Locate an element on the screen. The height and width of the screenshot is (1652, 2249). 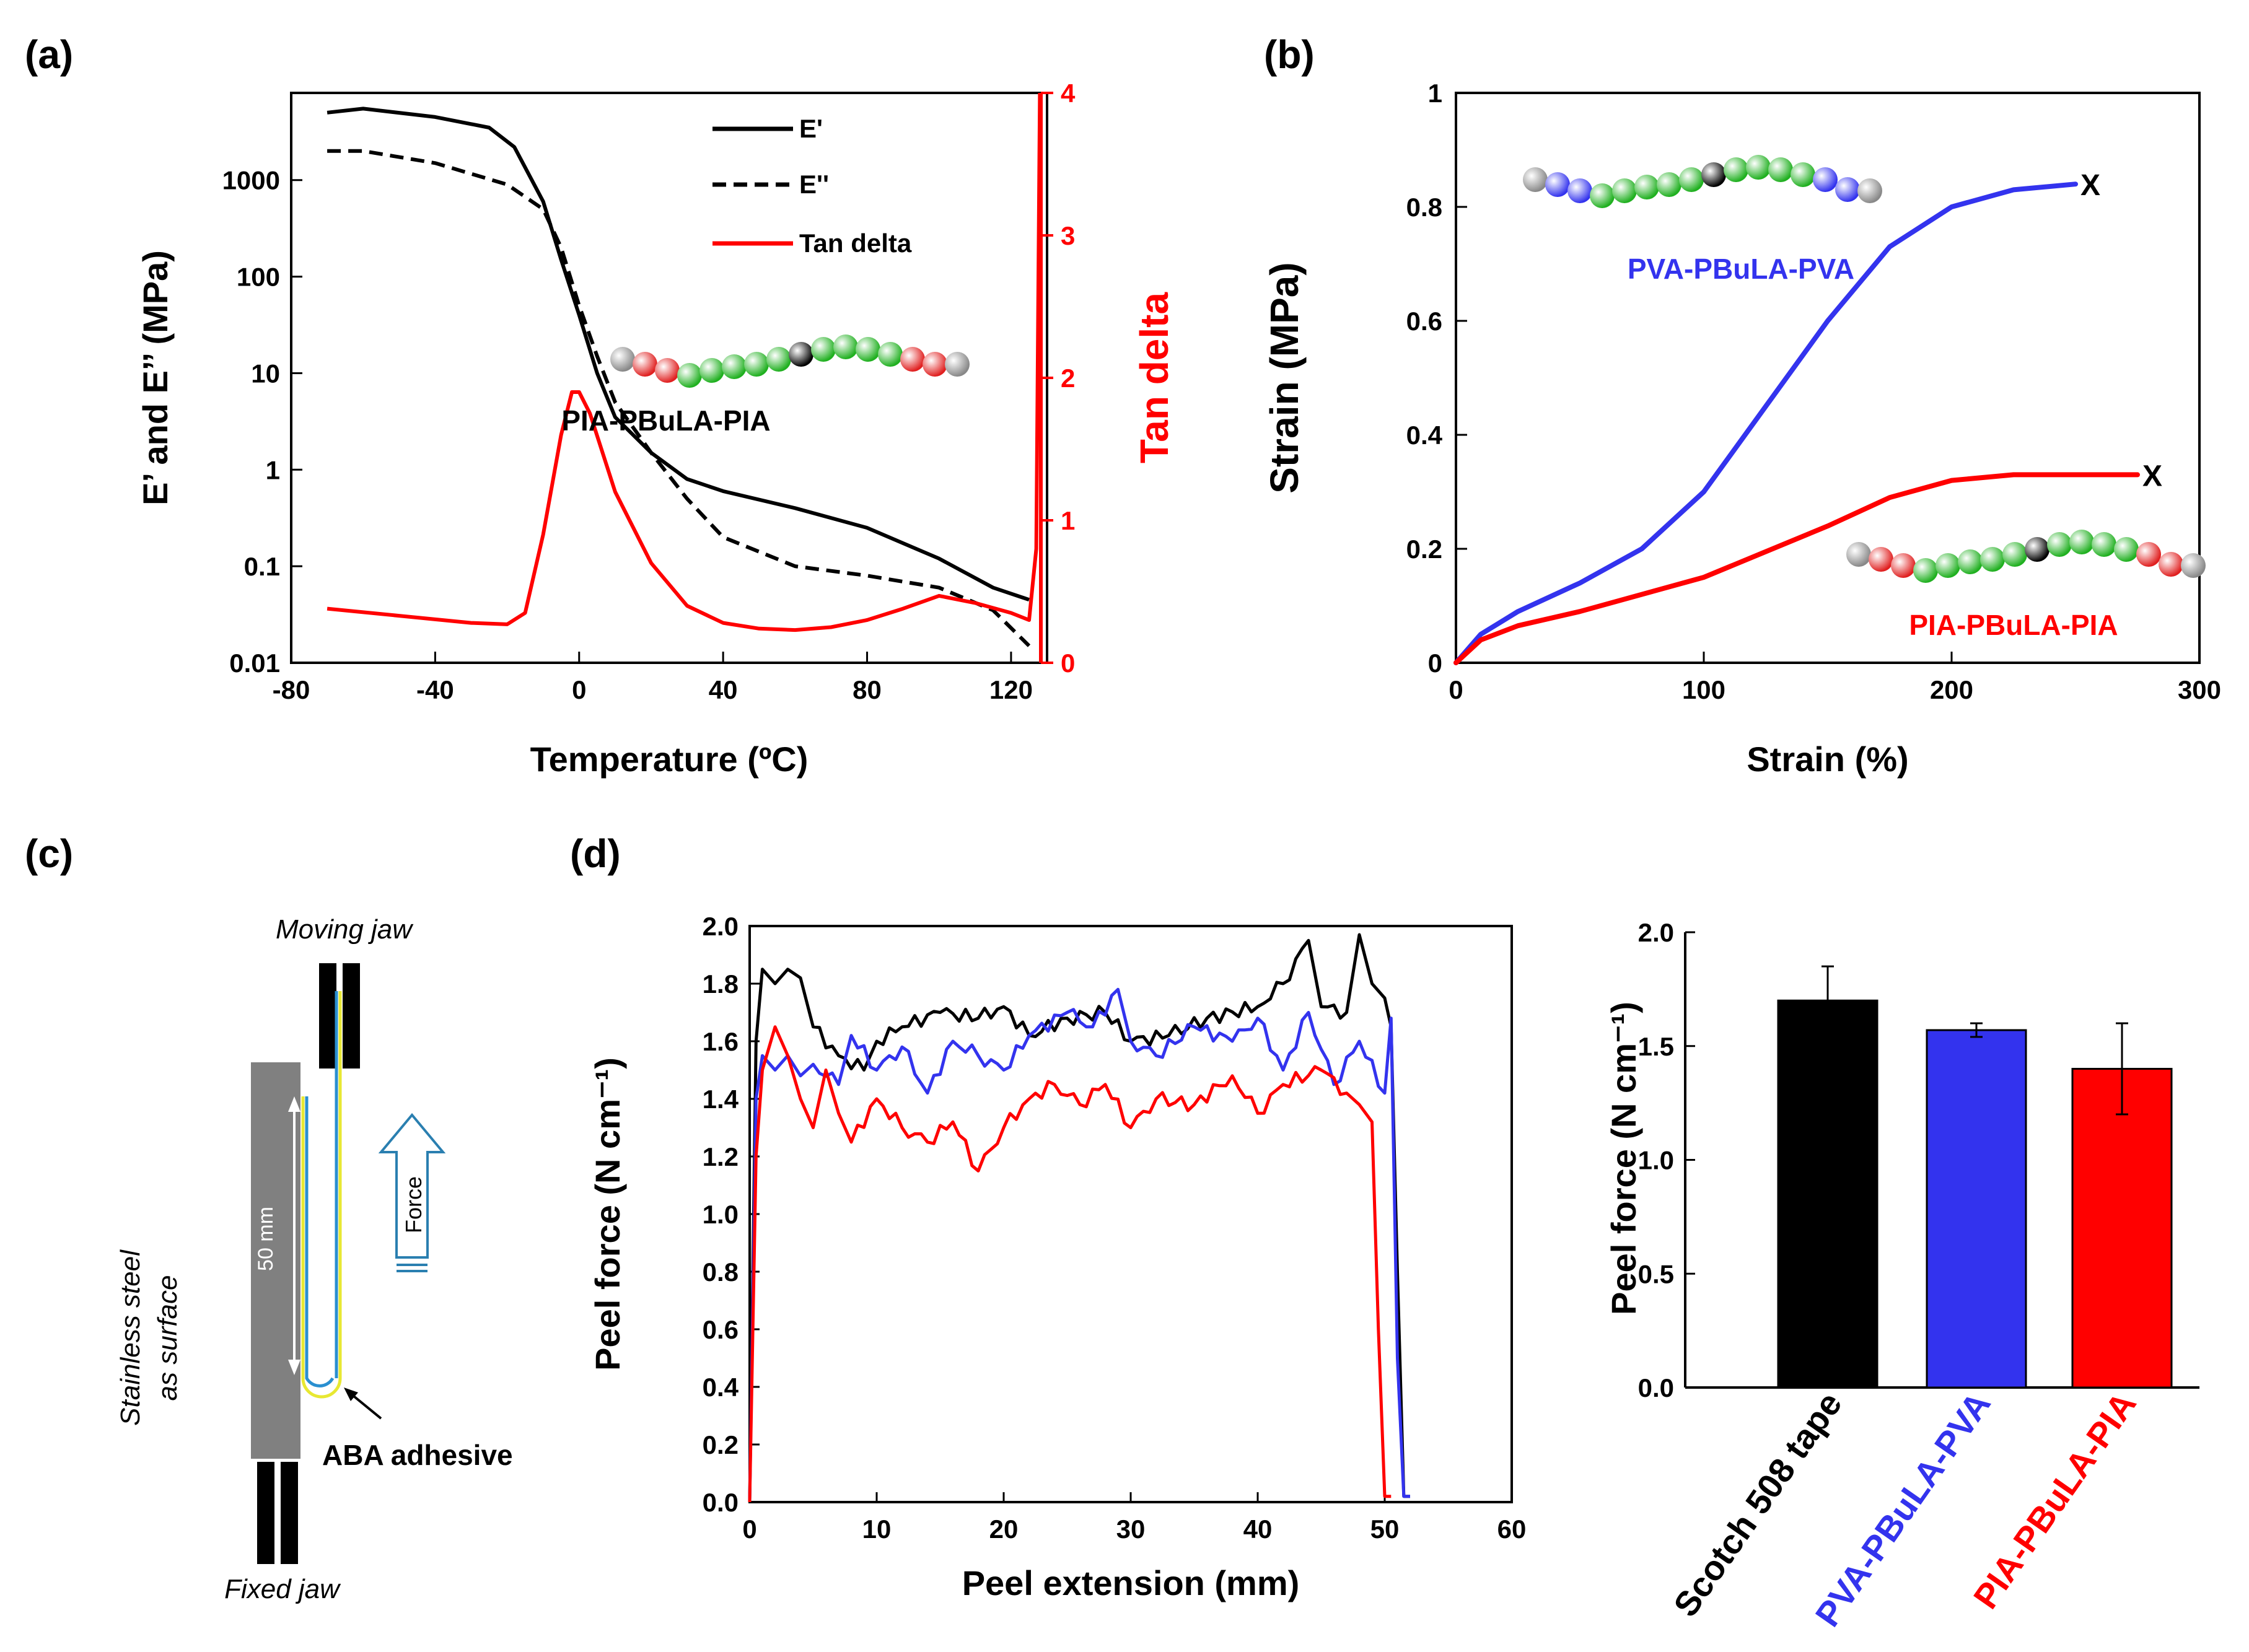
y-tick-label-d-left: 0.0 is located at coordinates (721, 1502).